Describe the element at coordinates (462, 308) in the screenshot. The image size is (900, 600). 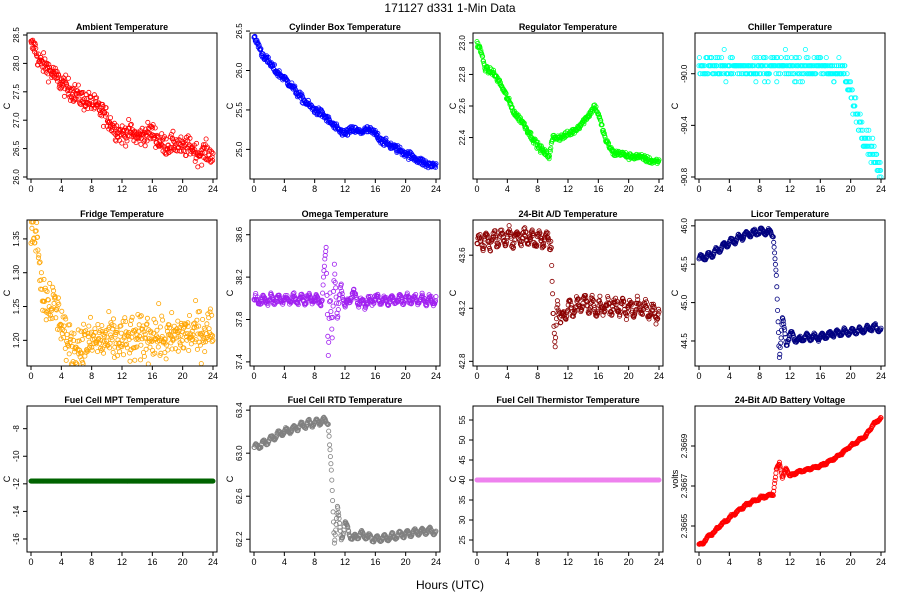
I see `y-tick-label: 43.2` at that location.